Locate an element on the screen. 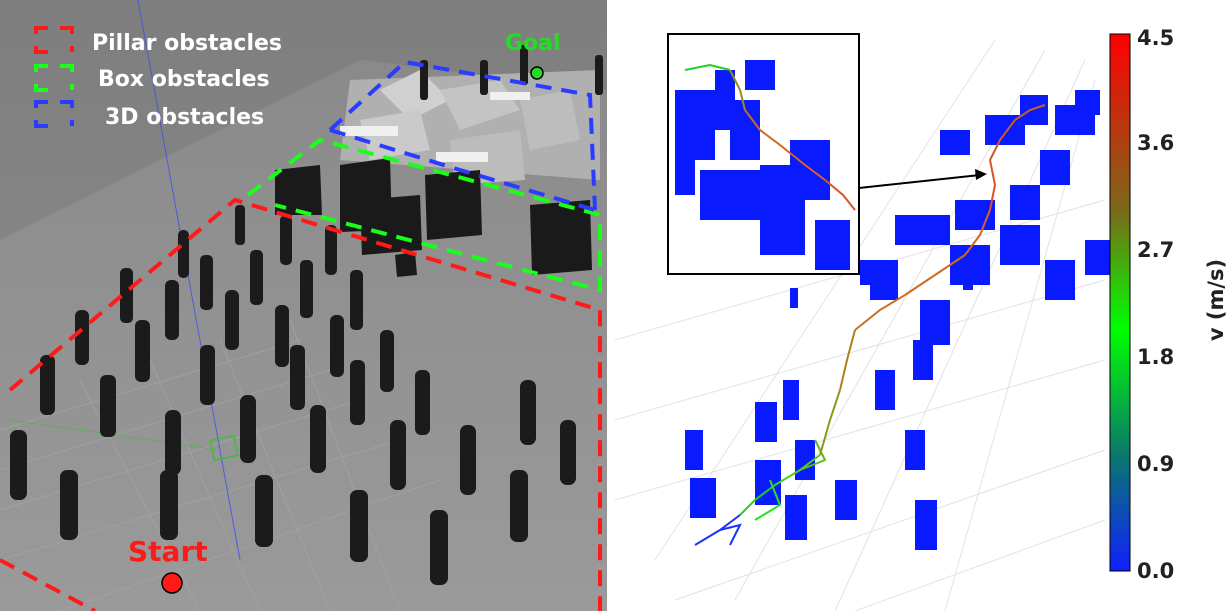  inset-zoom is located at coordinates (763, 154).